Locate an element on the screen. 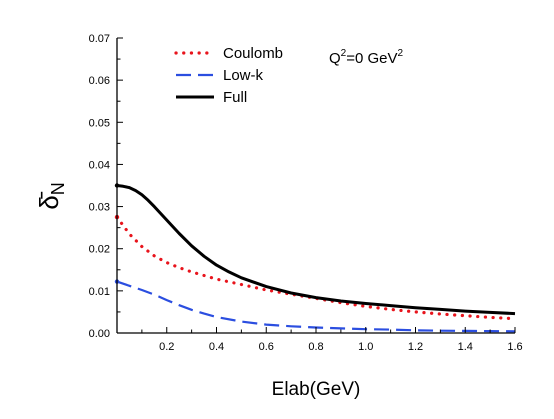 Image resolution: width=554 pixels, height=419 pixels. svg-text: δ̄N is located at coordinates (51, 195).